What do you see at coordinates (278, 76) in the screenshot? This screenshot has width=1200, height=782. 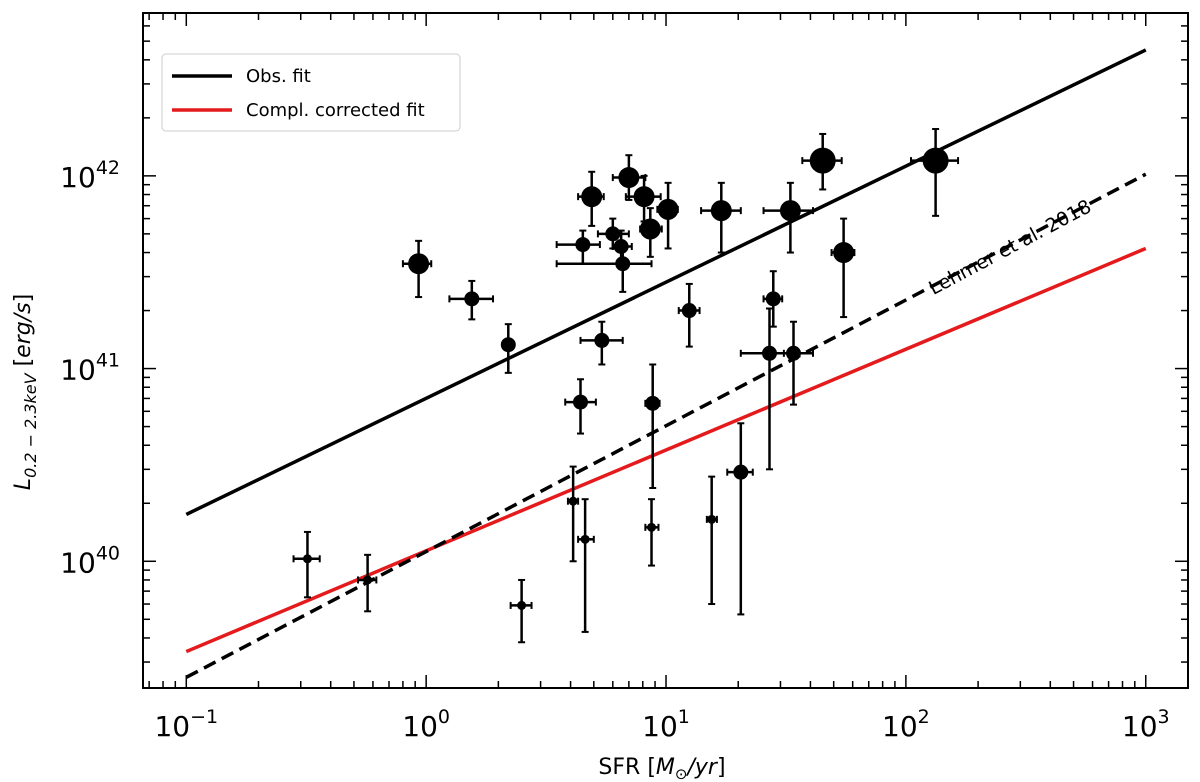 I see `legend-label-obs-fit: Obs. fit` at bounding box center [278, 76].